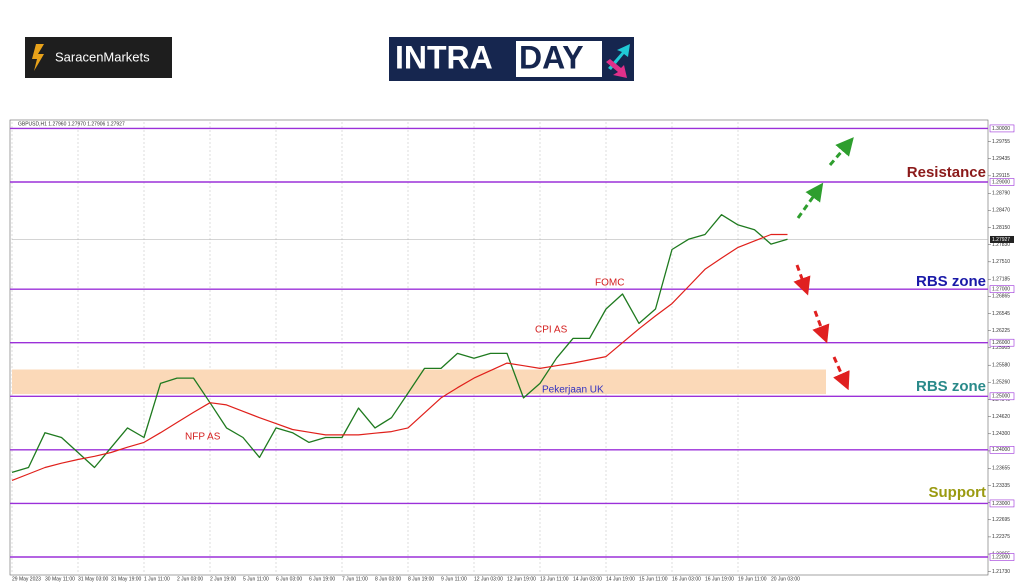  What do you see at coordinates (1001, 383) in the screenshot?
I see `y-tick-label: 1.25260` at bounding box center [1001, 383].